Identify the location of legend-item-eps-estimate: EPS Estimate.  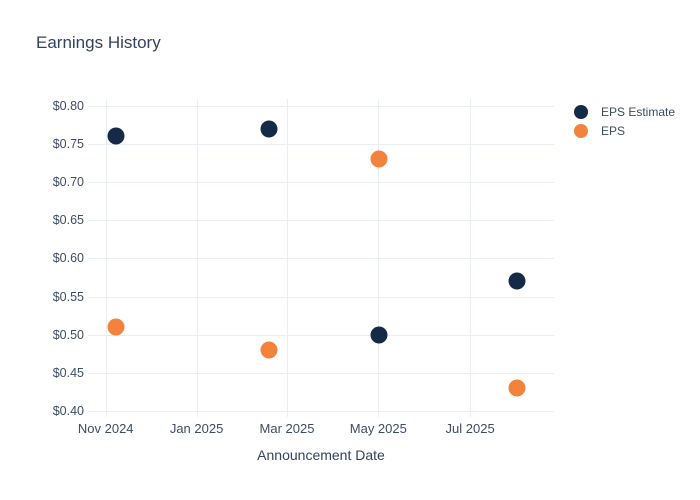
(624, 112).